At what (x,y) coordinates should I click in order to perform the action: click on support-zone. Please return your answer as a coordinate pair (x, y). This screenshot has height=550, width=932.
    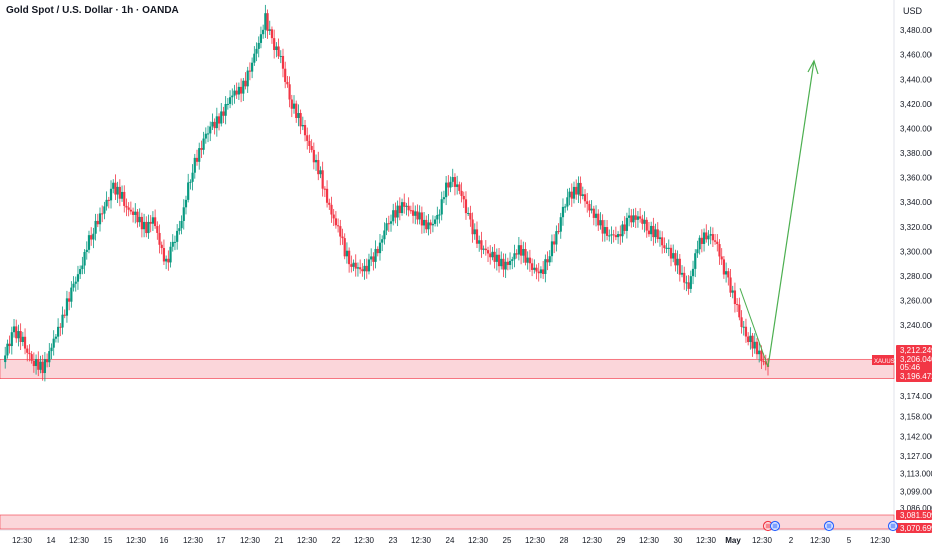
    Looking at the image, I should click on (447, 368).